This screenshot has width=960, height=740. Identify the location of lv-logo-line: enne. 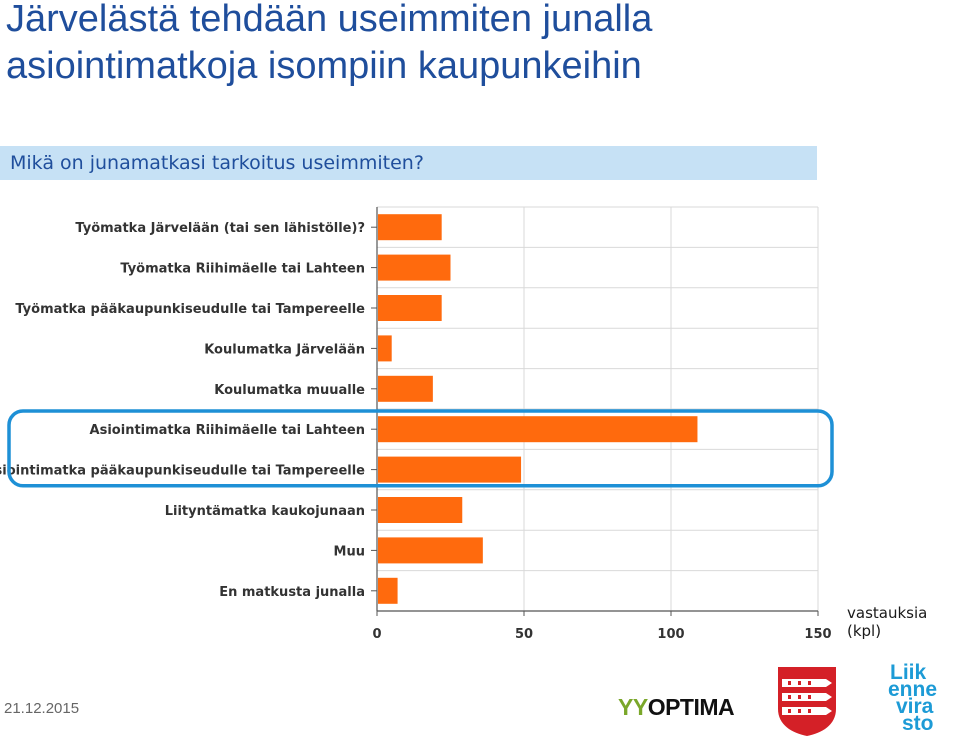
(913, 689).